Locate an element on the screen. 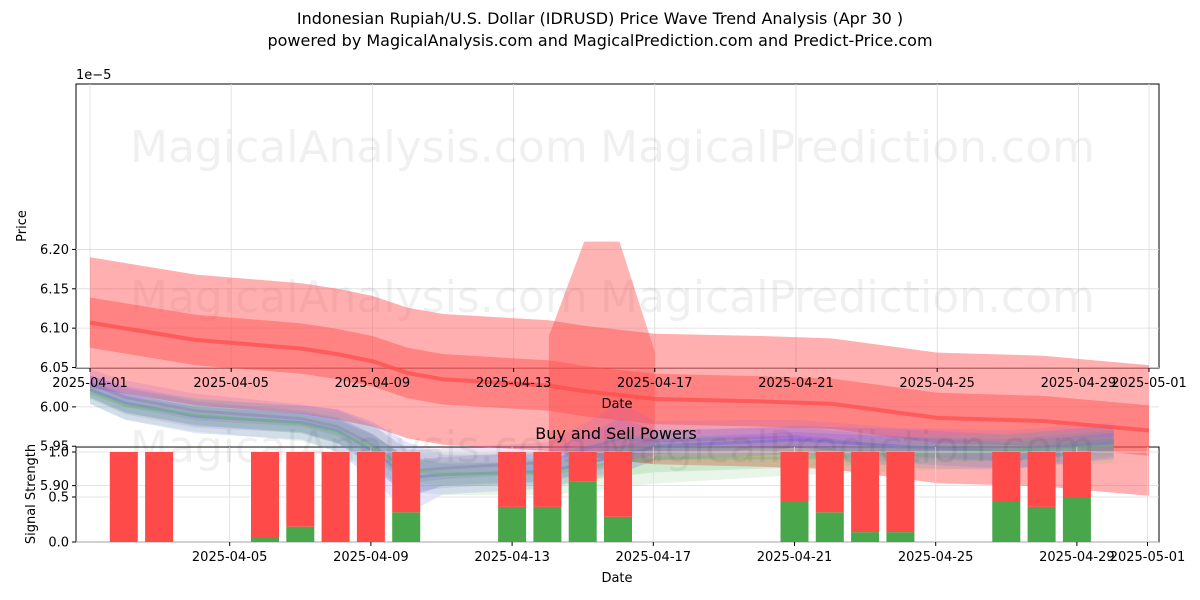 This screenshot has width=1200, height=600. y-tick-label: 6.15 is located at coordinates (54, 289).